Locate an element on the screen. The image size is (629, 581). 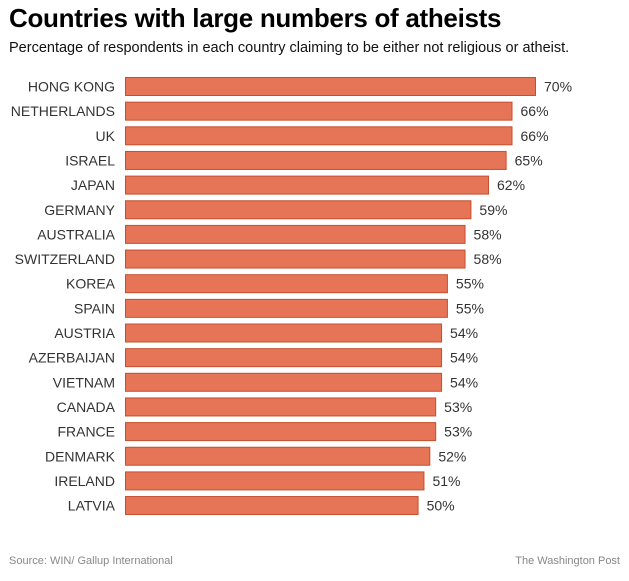
category-label: AZERBAIJAN is located at coordinates (72, 358).